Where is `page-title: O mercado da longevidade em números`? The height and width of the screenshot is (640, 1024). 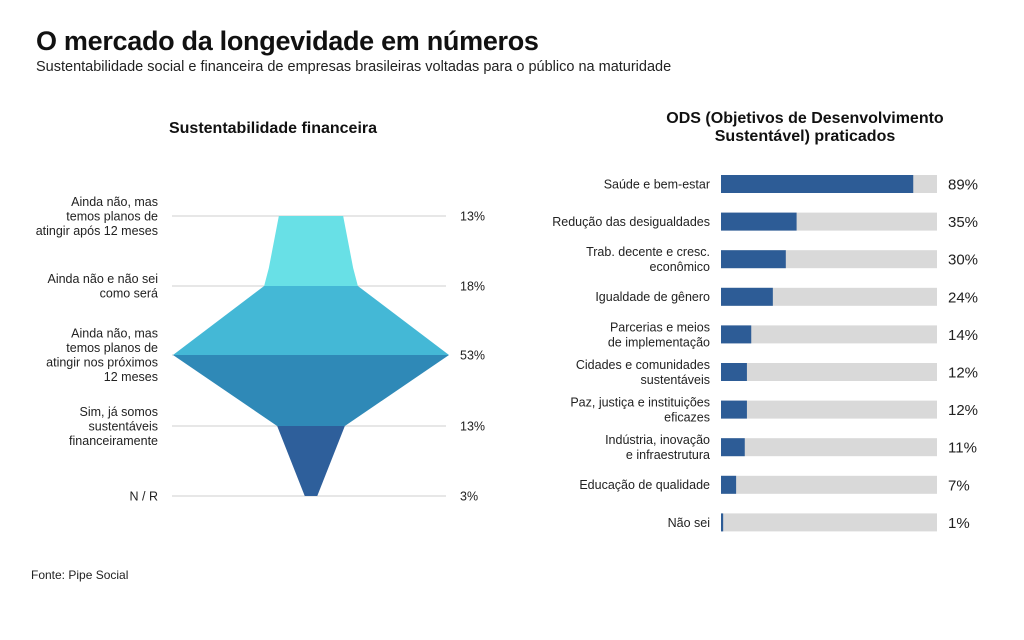
page-title: O mercado da longevidade em números is located at coordinates (287, 41).